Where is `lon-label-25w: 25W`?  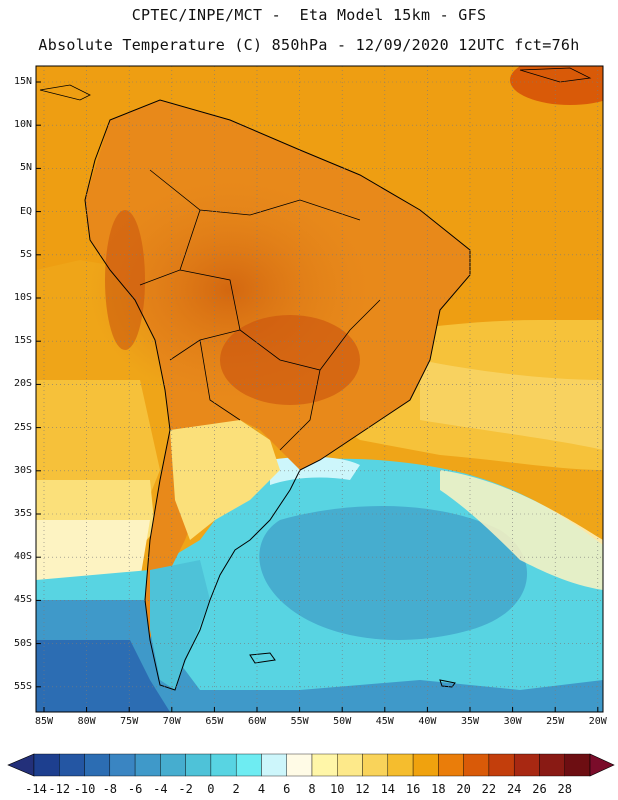 lon-label-25w: 25W is located at coordinates (555, 721).